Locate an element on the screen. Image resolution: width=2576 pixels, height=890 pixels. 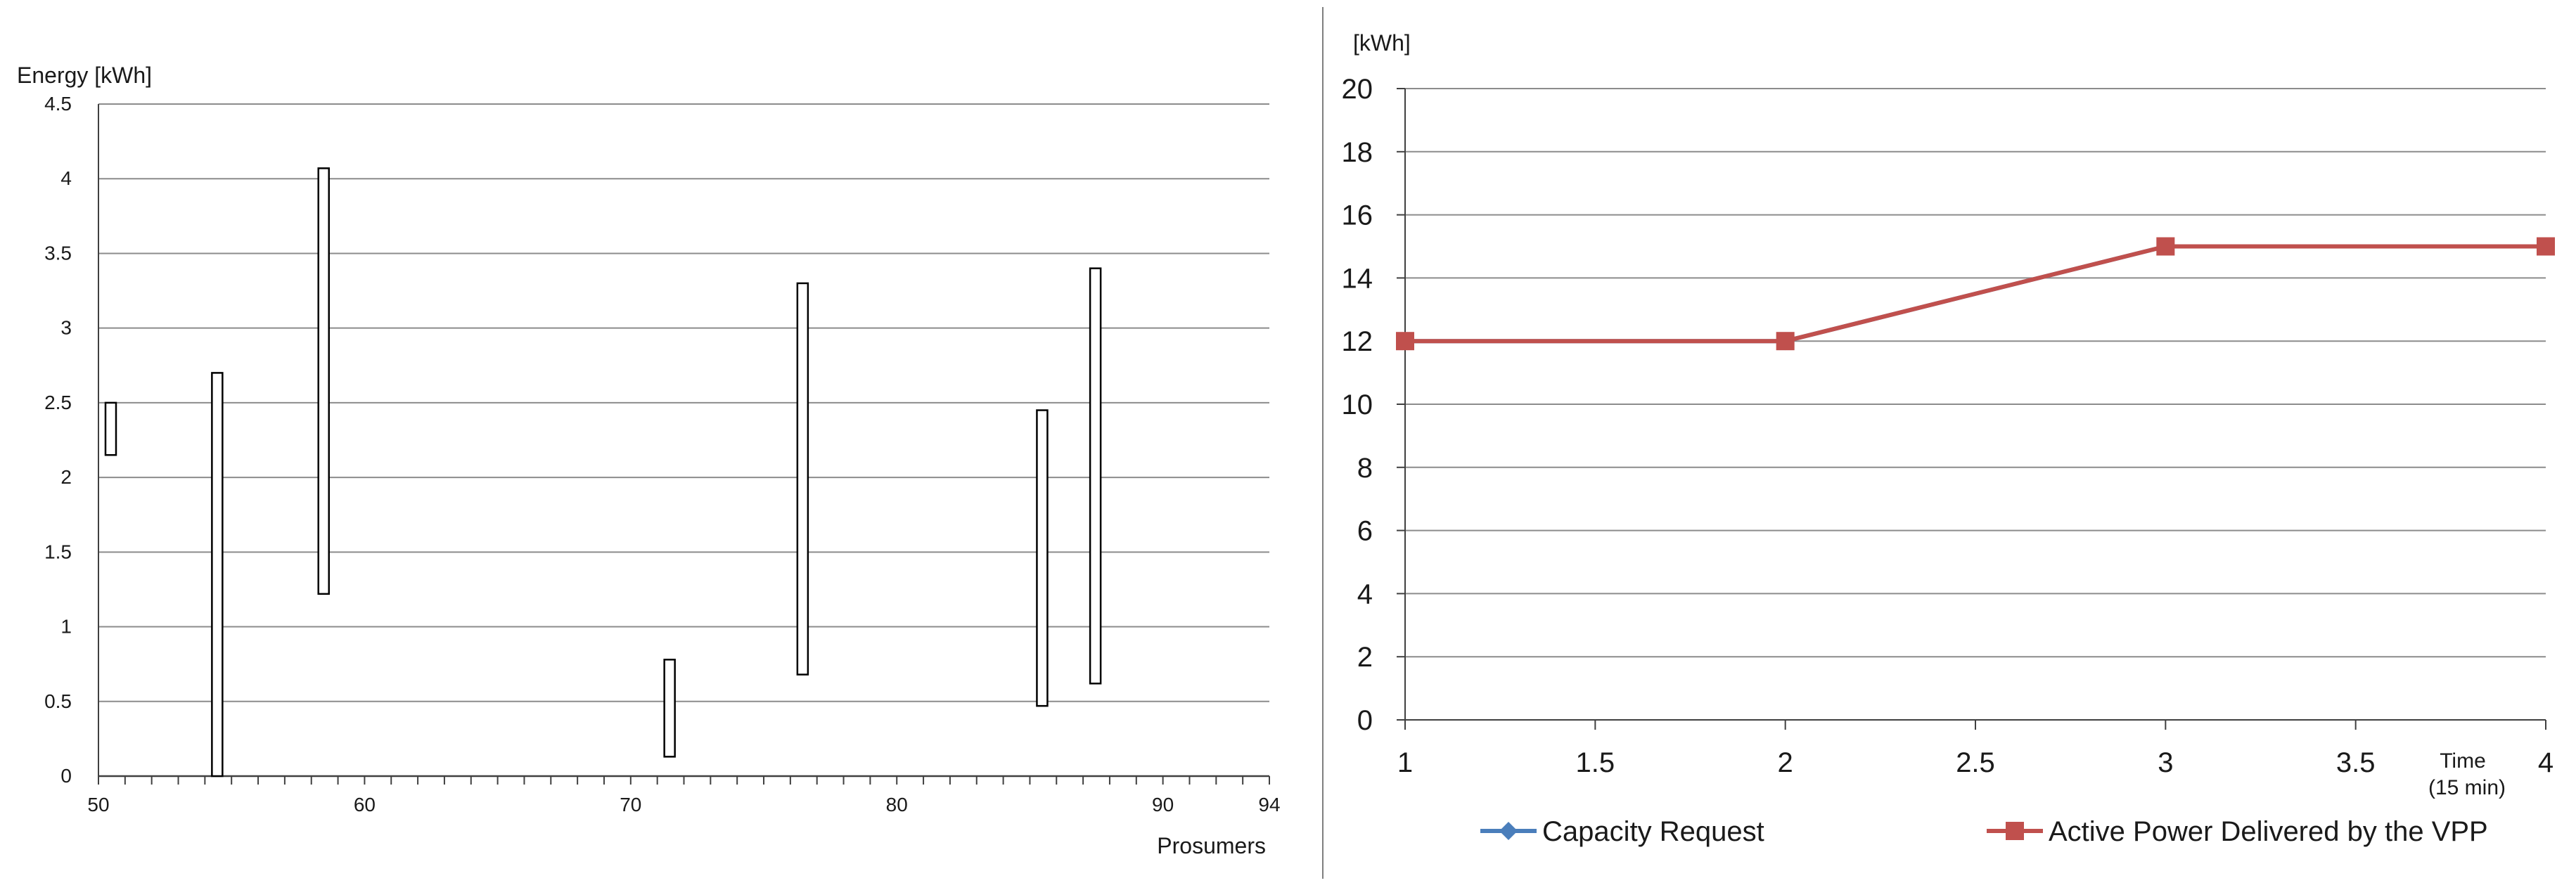
y-tick-label: 20 is located at coordinates (1357, 89).